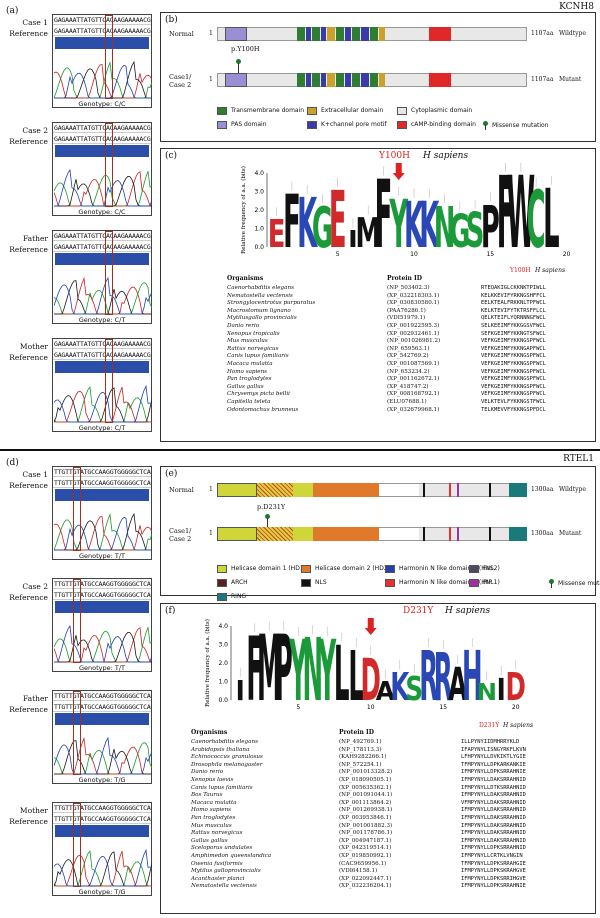  Describe the element at coordinates (217, 863) in the screenshot. I see `organism-name: Owenia fusiformis` at that location.